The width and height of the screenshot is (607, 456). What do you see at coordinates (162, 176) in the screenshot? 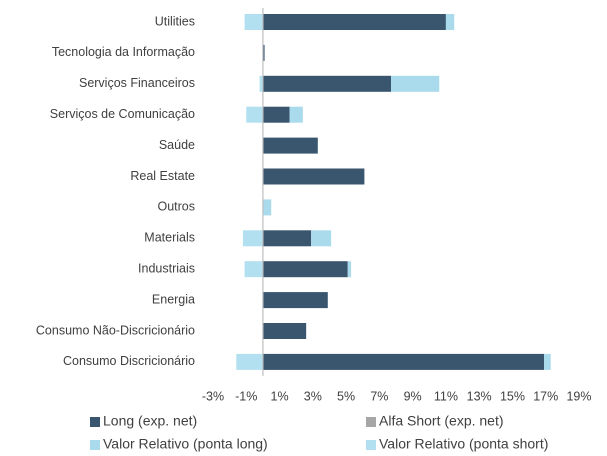
I see `y-tick-label: Real Estate` at bounding box center [162, 176].